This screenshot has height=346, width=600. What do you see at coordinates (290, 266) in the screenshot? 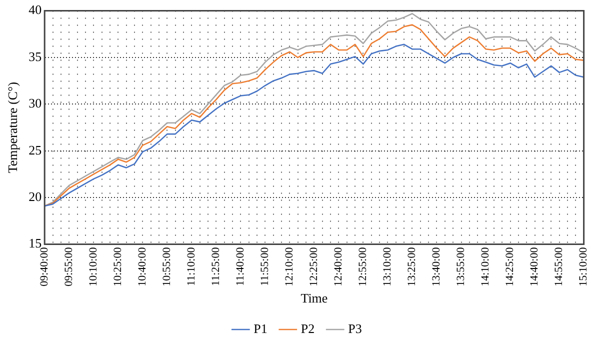
I see `x-tick-label: 12:10:00` at bounding box center [290, 266].